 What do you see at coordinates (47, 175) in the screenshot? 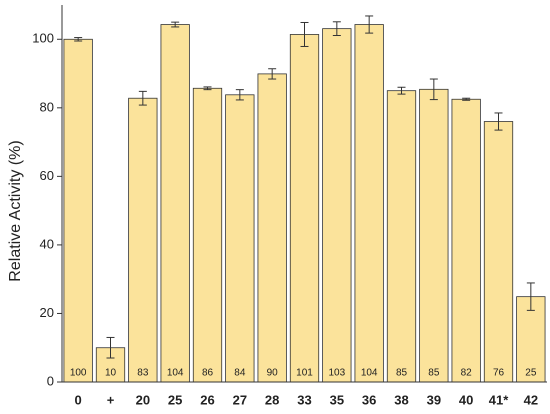
I see `y-tick-label: 60` at bounding box center [47, 175].